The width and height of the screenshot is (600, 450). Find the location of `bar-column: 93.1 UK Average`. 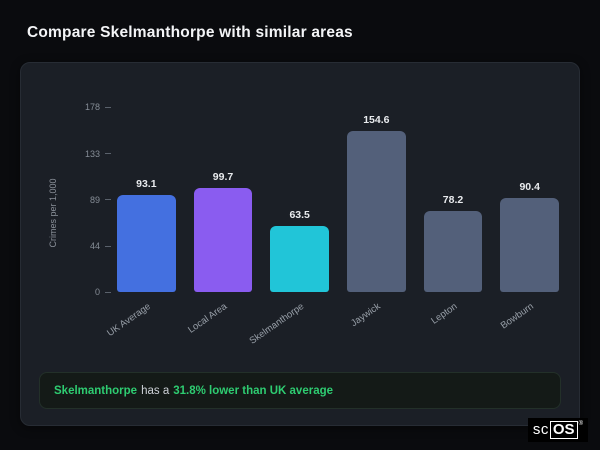

bar-column: 93.1 UK Average is located at coordinates (140, 223).